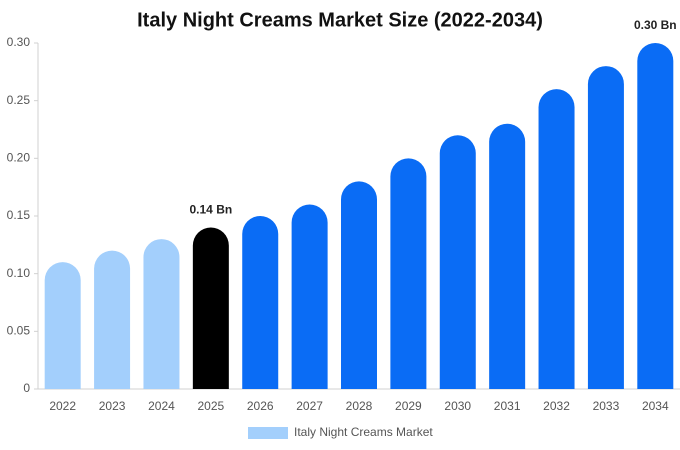 The height and width of the screenshot is (450, 680). I want to click on x-tick-label: 2025, so click(210, 406).